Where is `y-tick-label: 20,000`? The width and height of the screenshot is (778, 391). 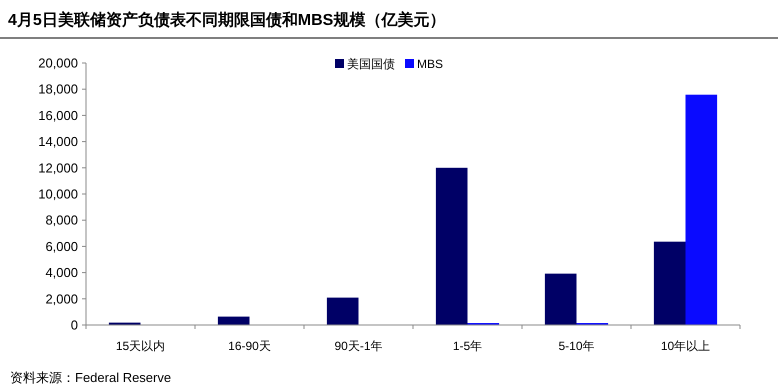
y-tick-label: 20,000 is located at coordinates (58, 63).